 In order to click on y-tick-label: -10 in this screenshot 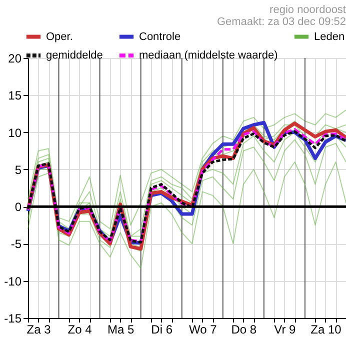, I will do `click(13, 281)`.